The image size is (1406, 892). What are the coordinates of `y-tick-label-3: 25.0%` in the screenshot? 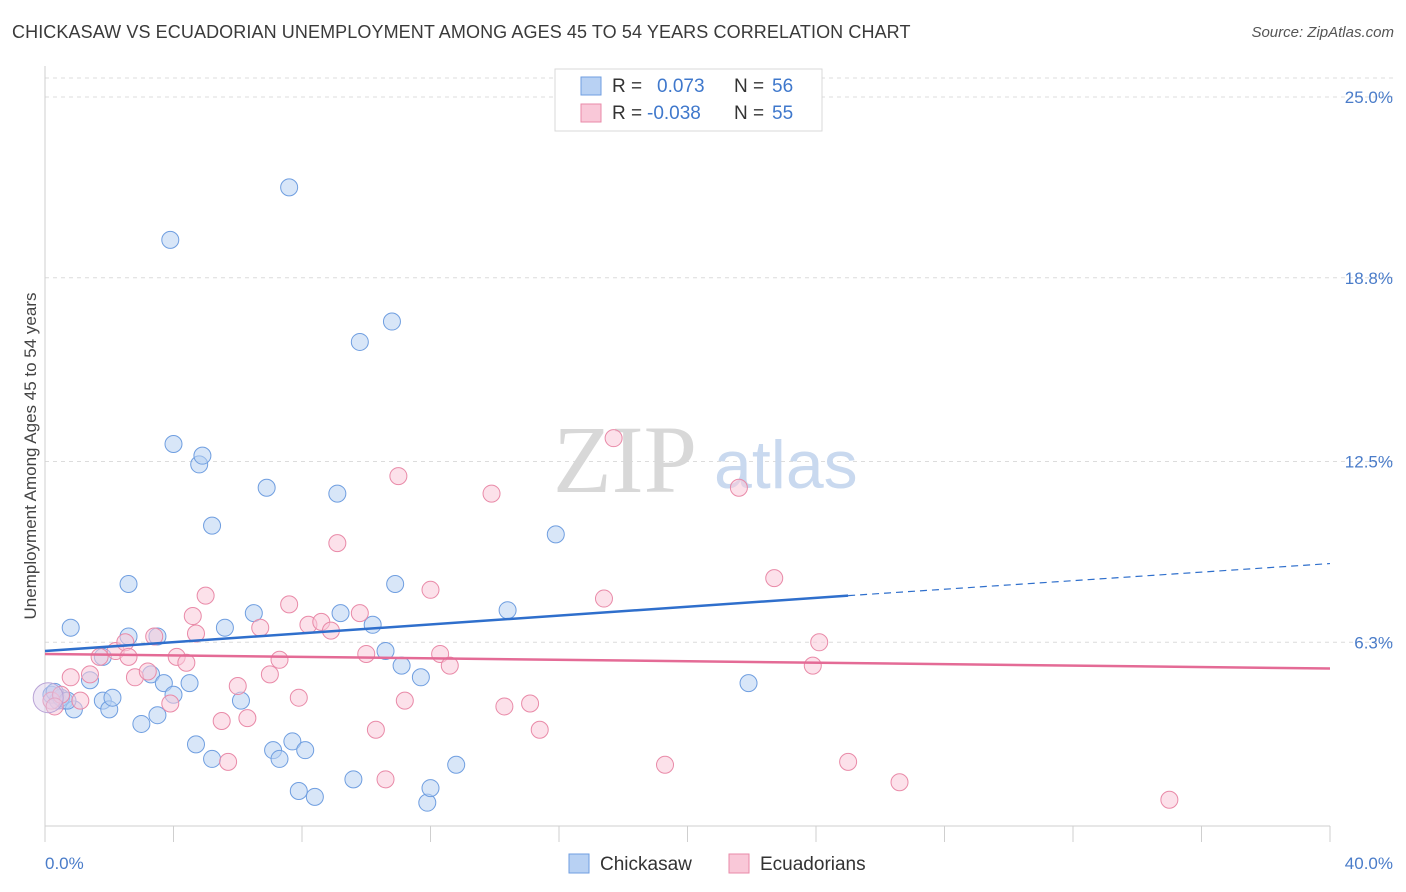 It's located at (1369, 97).